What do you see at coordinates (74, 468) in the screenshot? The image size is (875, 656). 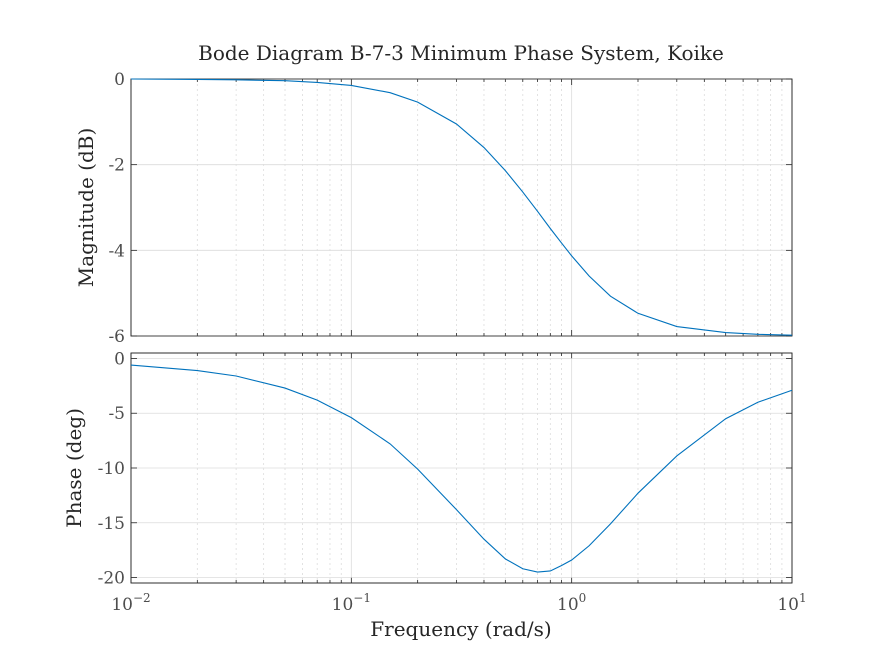 I see `phase-axis-label: Phase (deg)` at bounding box center [74, 468].